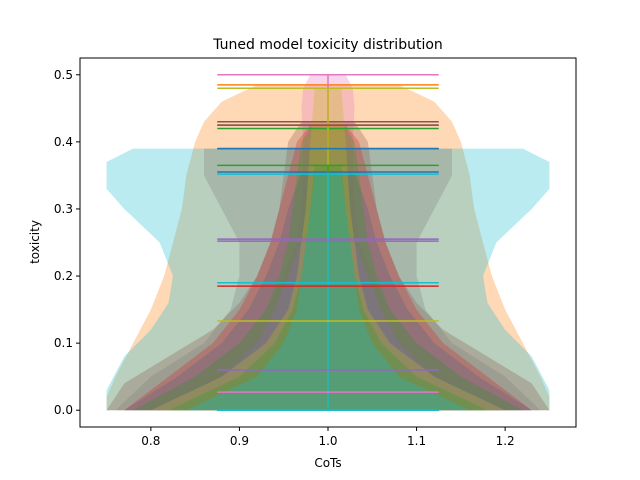 This screenshot has width=640, height=480. I want to click on x-tick-label: 1.1, so click(416, 441).